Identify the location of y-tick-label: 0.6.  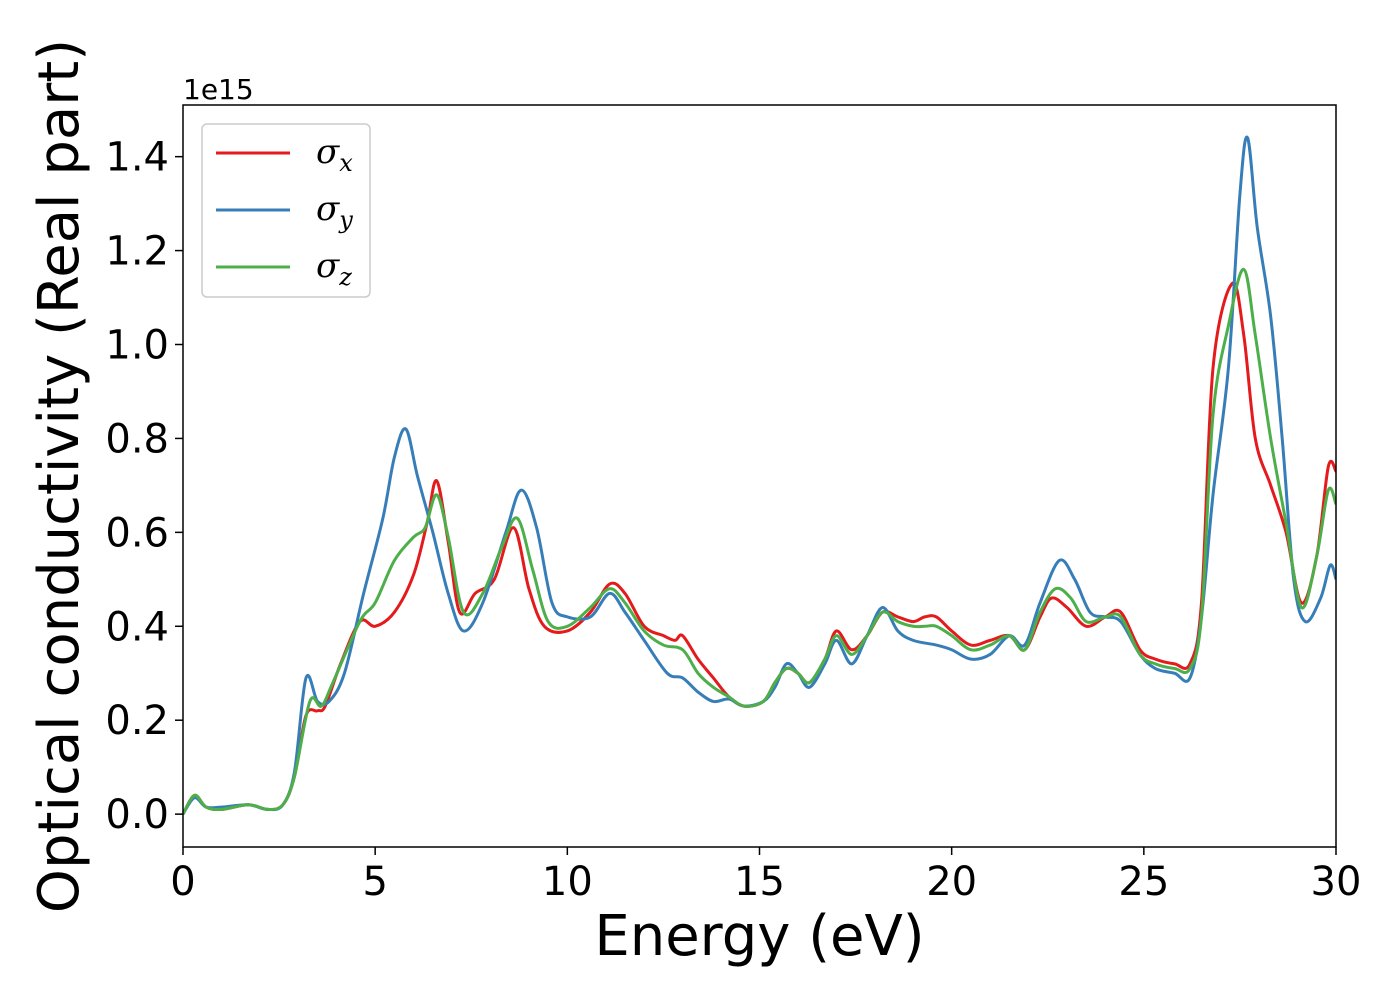
(137, 533).